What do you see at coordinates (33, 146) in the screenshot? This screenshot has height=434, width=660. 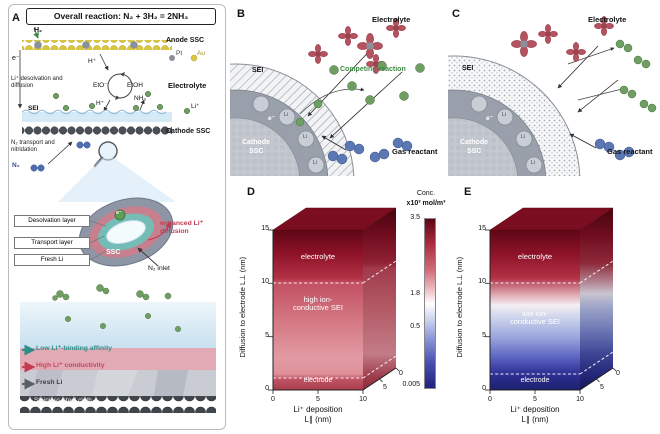 I see `n2-transport-label: N₂ transport and nitridation` at bounding box center [33, 146].